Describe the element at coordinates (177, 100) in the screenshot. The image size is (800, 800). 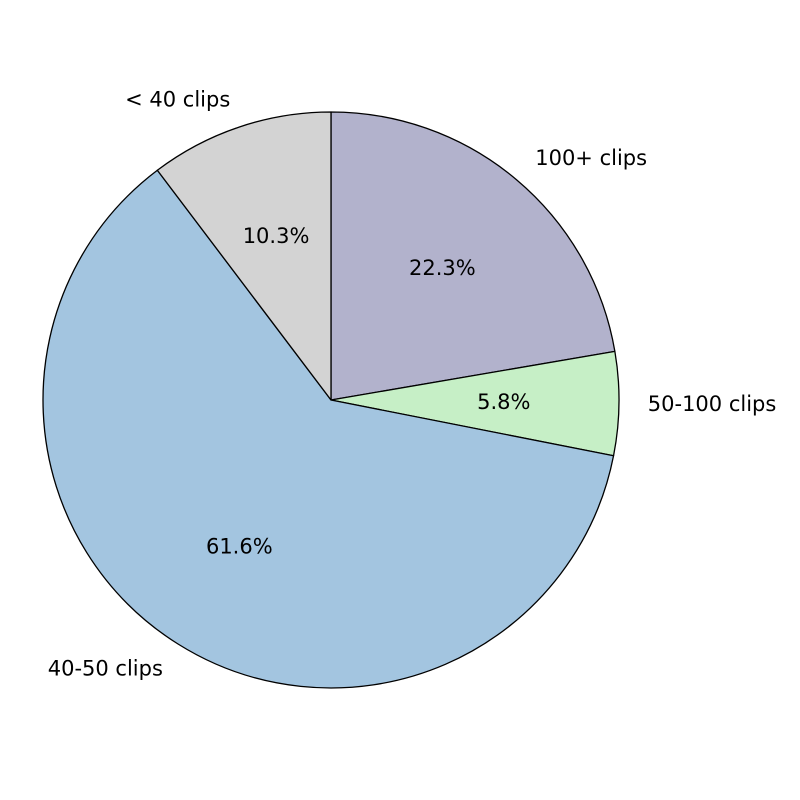
I see `slice-category-label: < 40 clips` at that location.